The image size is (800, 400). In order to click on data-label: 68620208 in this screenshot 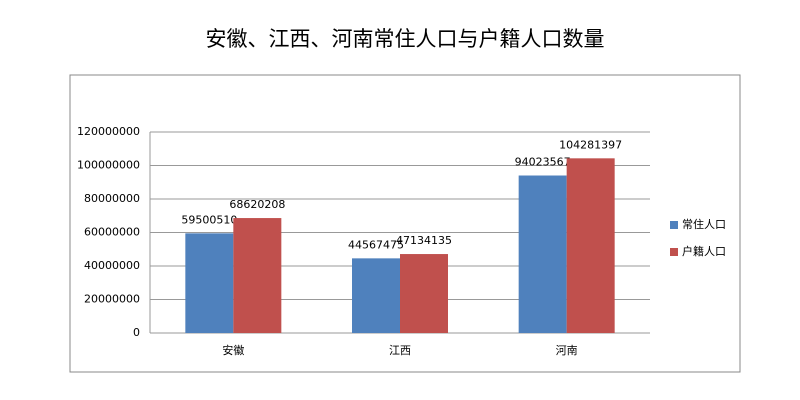, I will do `click(257, 204)`.